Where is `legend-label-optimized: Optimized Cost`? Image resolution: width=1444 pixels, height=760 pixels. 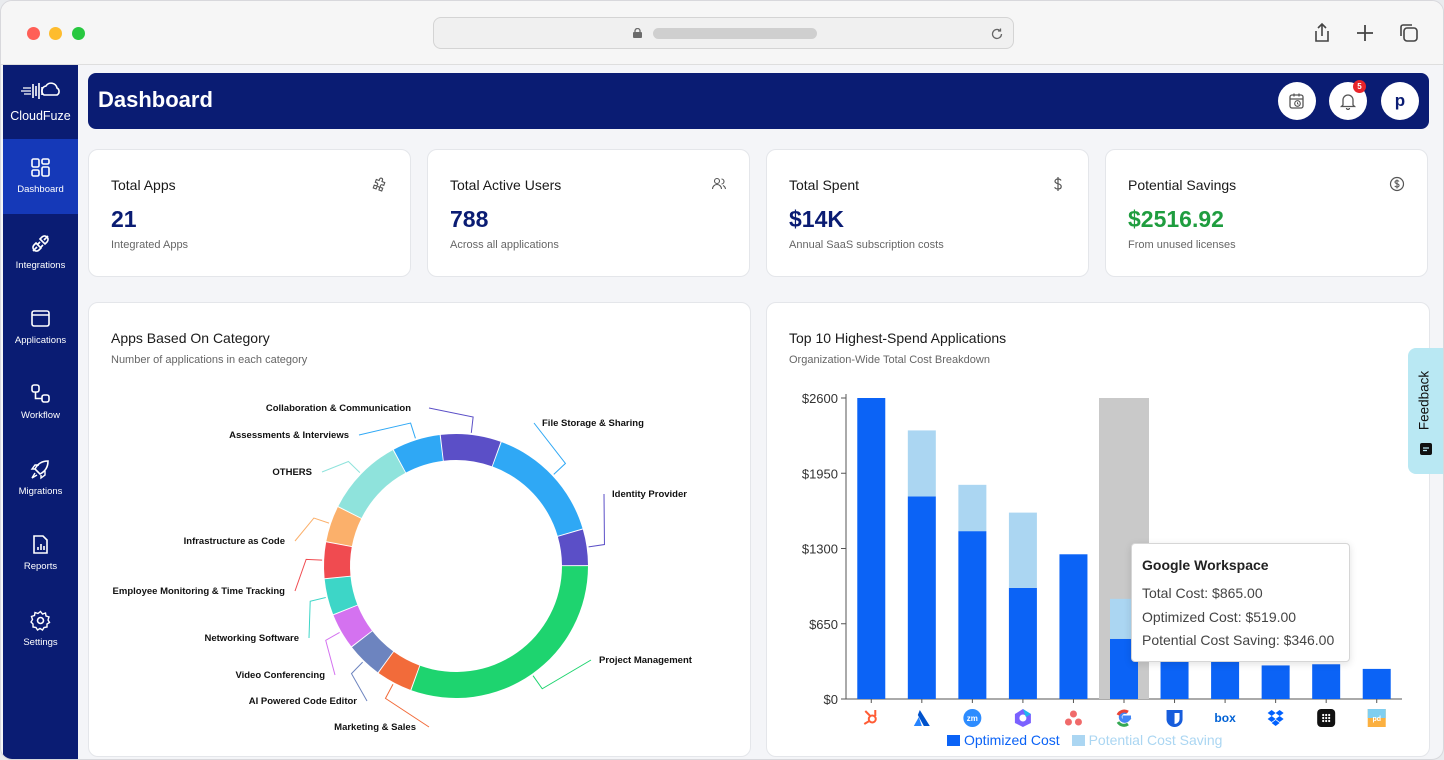
legend-label-optimized: Optimized Cost is located at coordinates (1012, 740).